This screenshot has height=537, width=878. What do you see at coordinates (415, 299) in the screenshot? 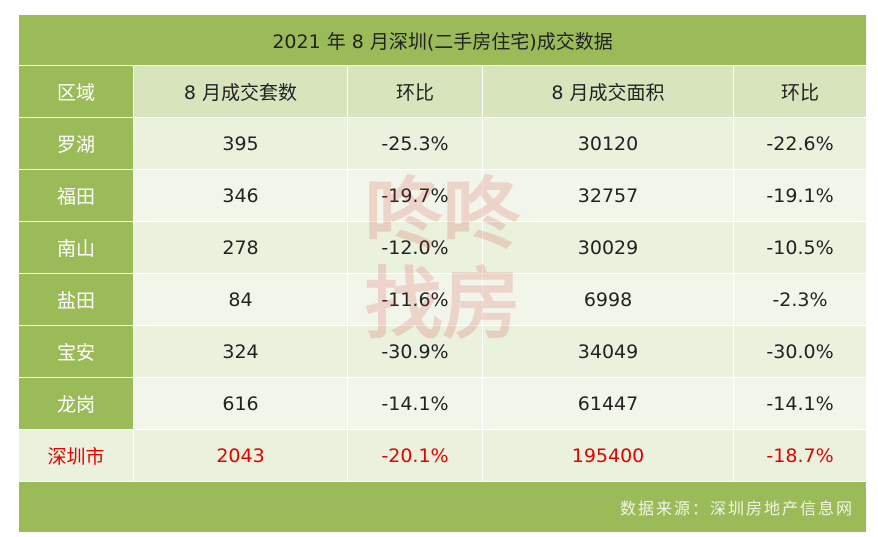
I see `cell: -11.6%` at bounding box center [415, 299].